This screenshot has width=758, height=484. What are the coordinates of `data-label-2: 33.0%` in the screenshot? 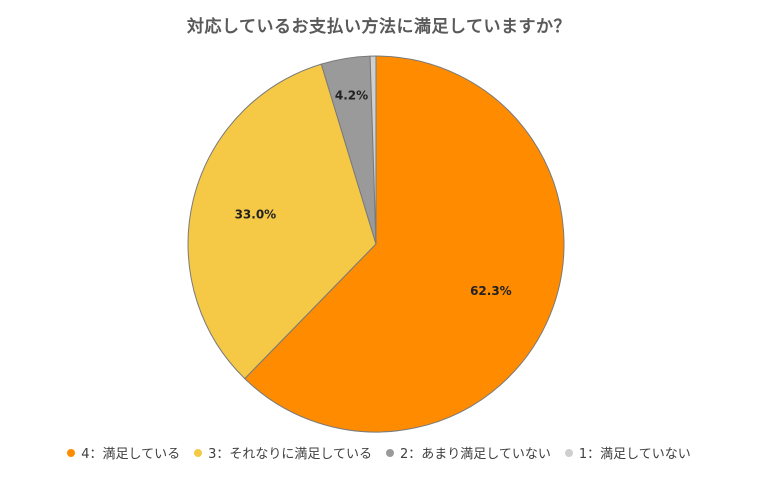 It's located at (256, 215).